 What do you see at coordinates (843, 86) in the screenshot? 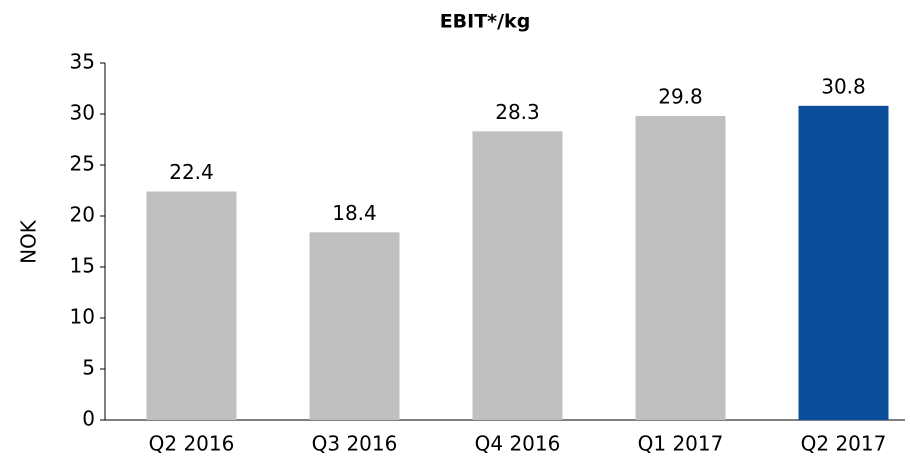
I see `value-label: 30.8` at bounding box center [843, 86].